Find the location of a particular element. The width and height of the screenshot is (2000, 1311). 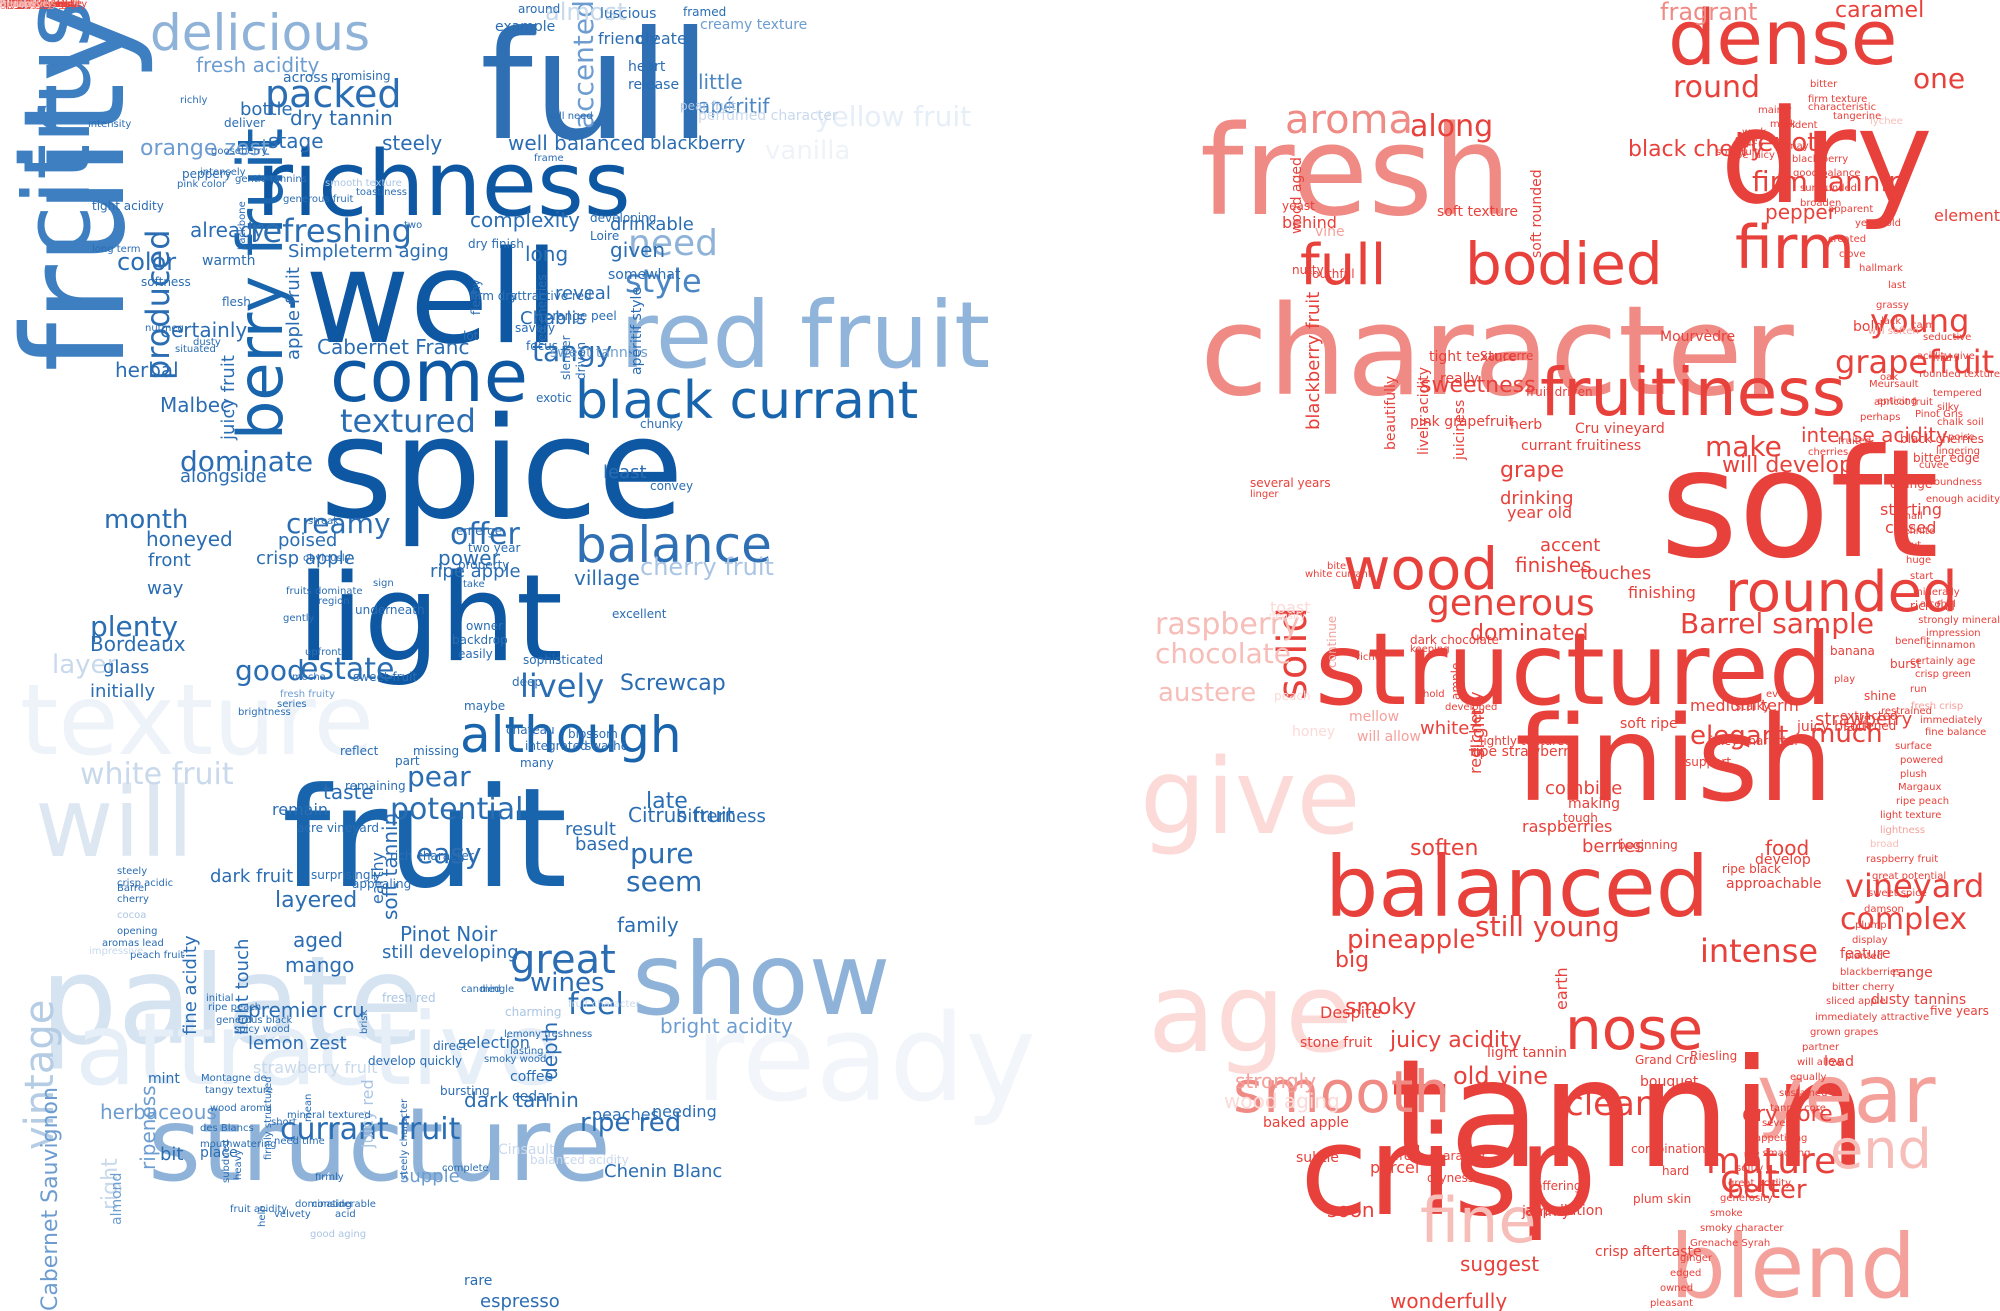

right-word-279: long aging is located at coordinates (26, 5).